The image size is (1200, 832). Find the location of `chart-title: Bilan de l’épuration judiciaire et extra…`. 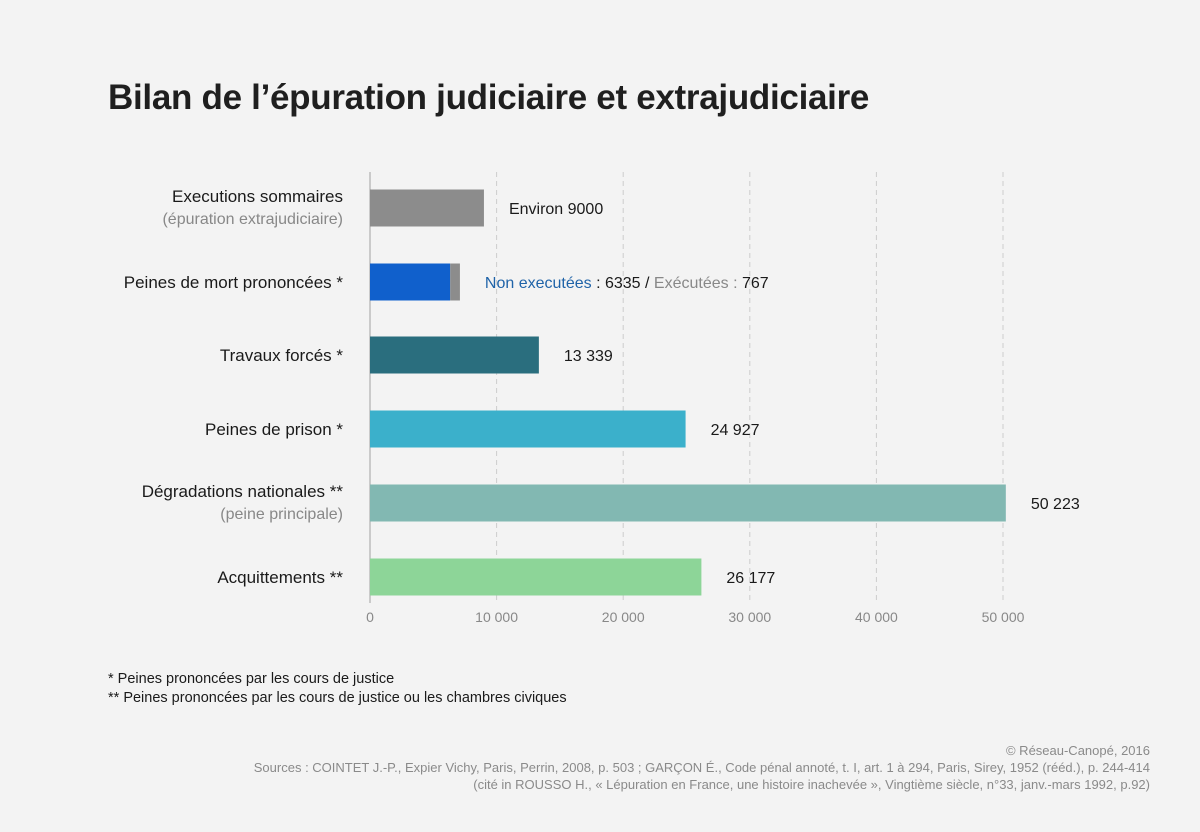

chart-title: Bilan de l’épuration judiciaire et extra… is located at coordinates (489, 97).